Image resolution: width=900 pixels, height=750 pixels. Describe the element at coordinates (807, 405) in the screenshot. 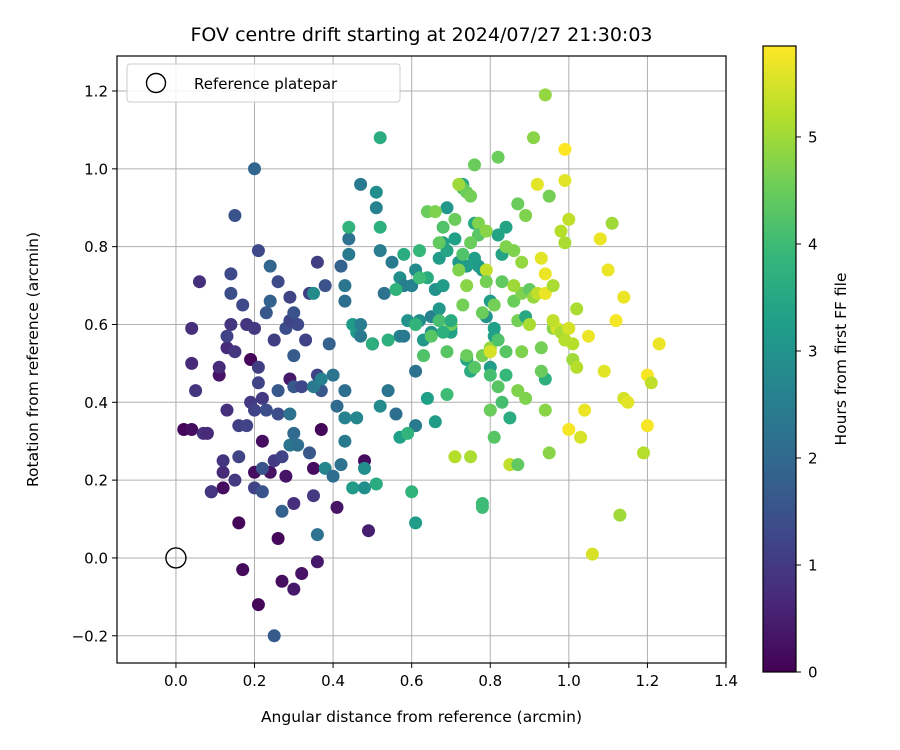

I see `colorbar-ticks: 0 1 2 3 4 5` at that location.